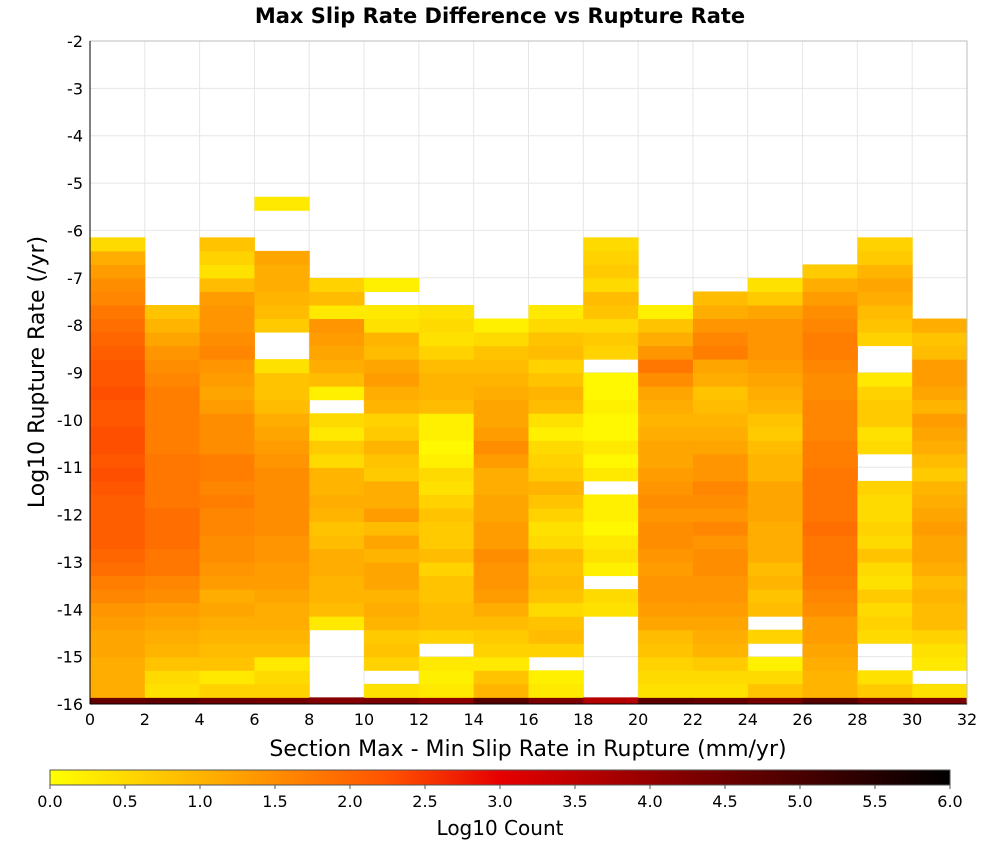 The height and width of the screenshot is (850, 1000). What do you see at coordinates (693, 719) in the screenshot?
I see `x-tick-label: 22` at bounding box center [693, 719].